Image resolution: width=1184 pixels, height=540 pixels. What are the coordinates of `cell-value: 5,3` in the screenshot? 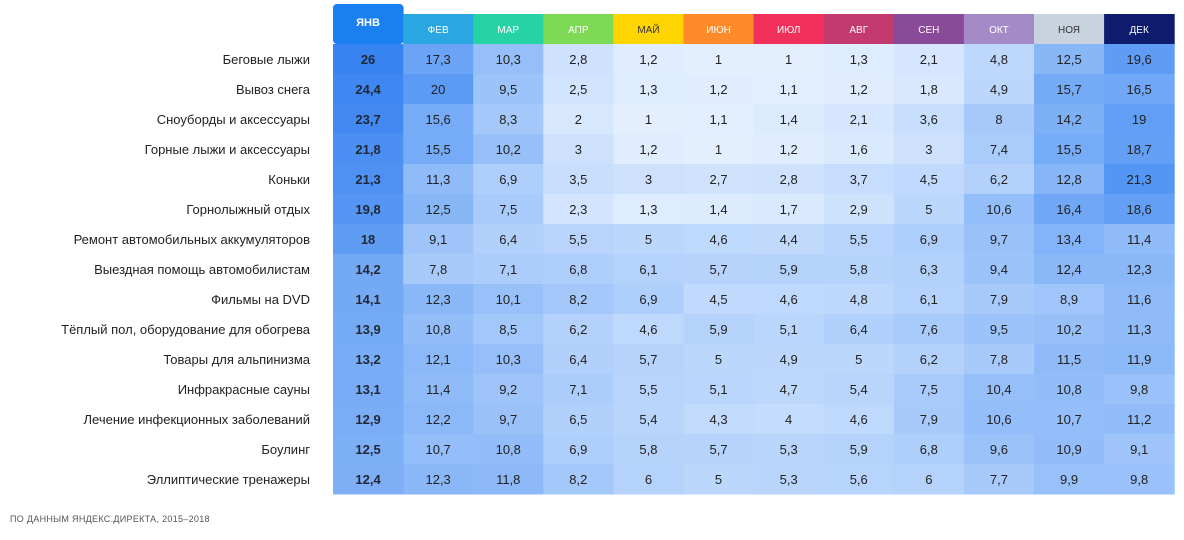 It's located at (789, 449).